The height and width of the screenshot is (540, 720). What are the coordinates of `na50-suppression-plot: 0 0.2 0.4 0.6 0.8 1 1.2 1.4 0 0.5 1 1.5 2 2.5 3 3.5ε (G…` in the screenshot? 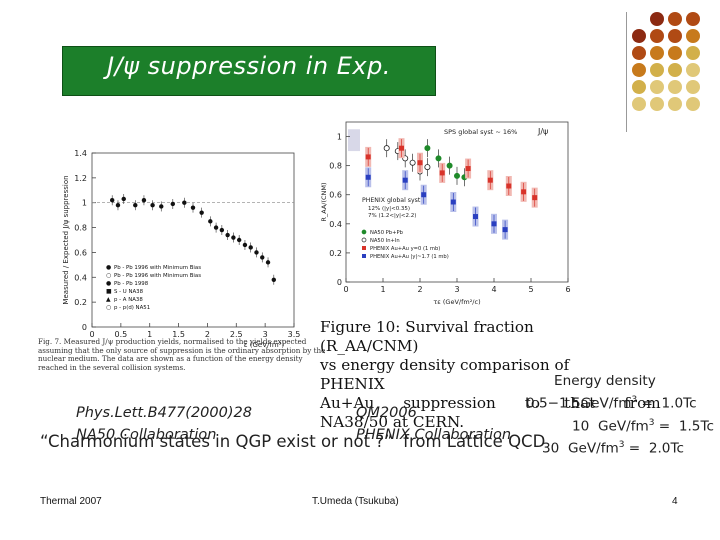 It's located at (181, 249).